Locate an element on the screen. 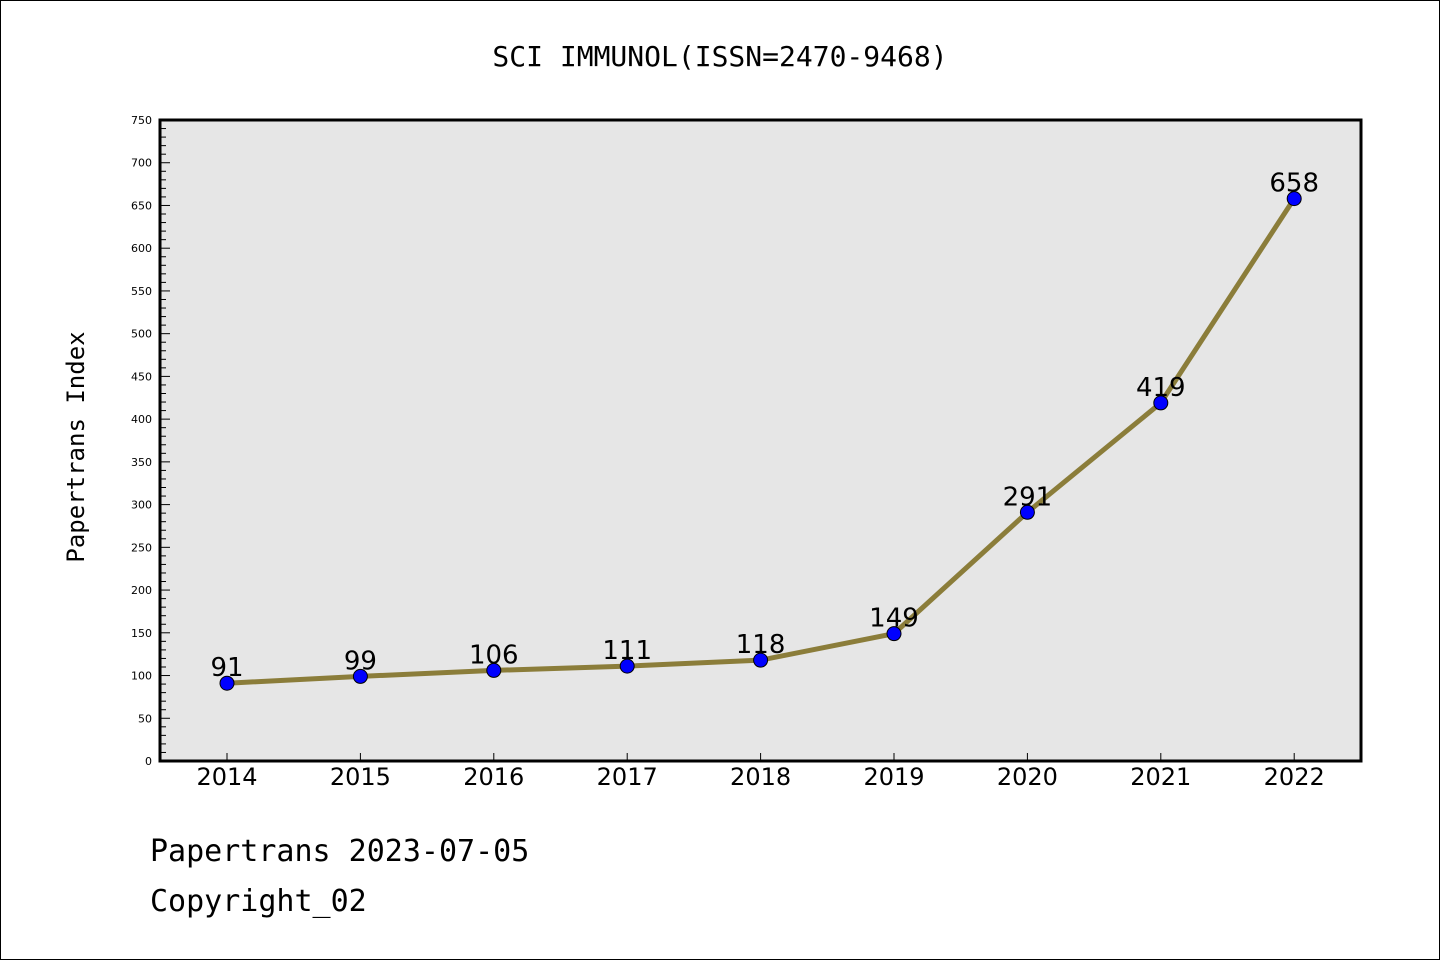 Image resolution: width=1440 pixels, height=960 pixels. y-tick-label: 200 is located at coordinates (141, 590).